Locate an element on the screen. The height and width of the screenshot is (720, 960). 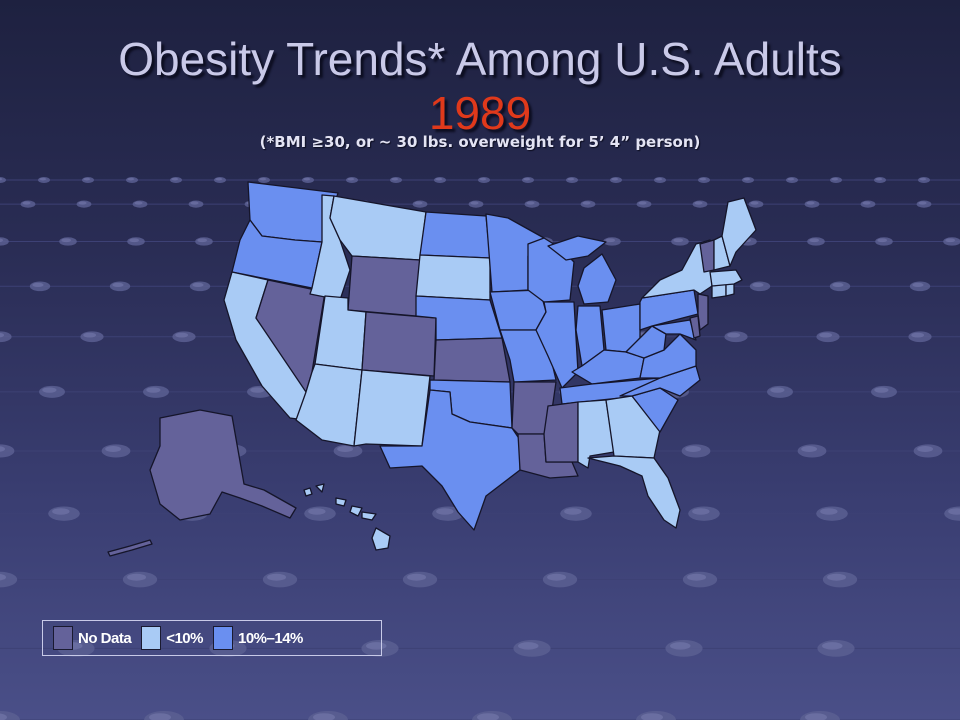
state-AK is located at coordinates (223, 465).